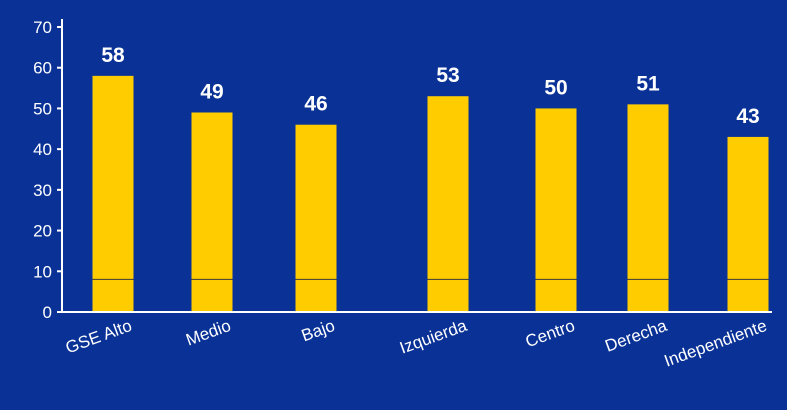  I want to click on x-tick-label-medio: Medio, so click(208, 333).